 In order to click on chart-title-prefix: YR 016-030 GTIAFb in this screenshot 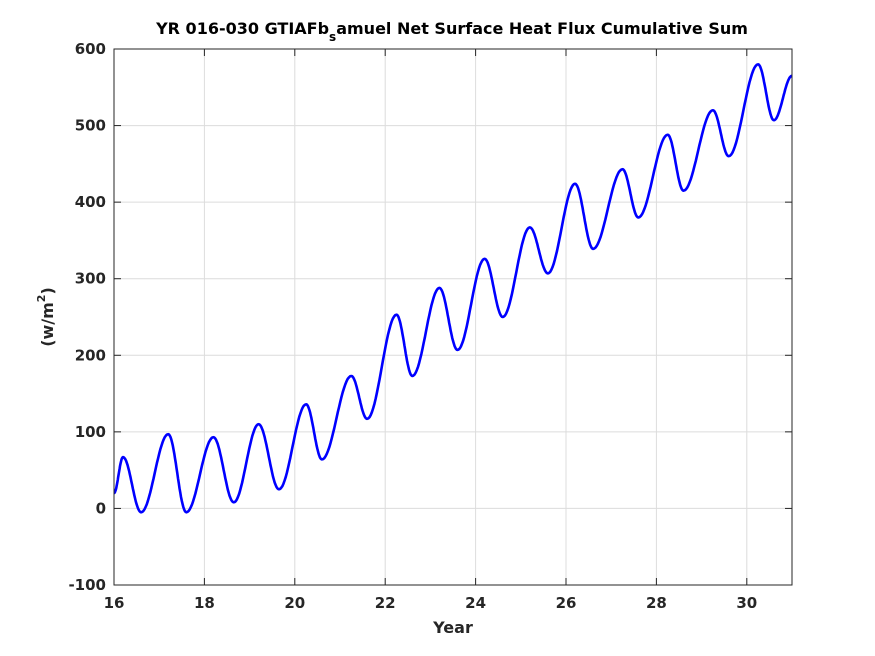, I will do `click(242, 28)`.